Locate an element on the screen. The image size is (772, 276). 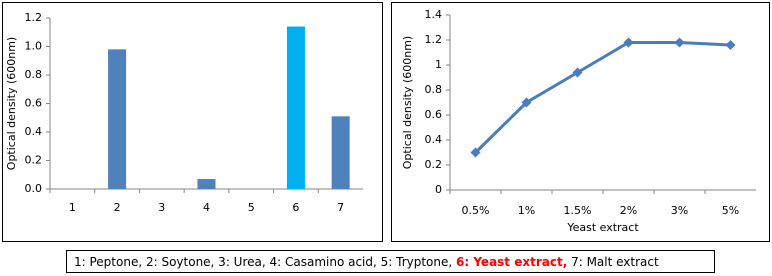
x-tick-label: 5 is located at coordinates (251, 207).